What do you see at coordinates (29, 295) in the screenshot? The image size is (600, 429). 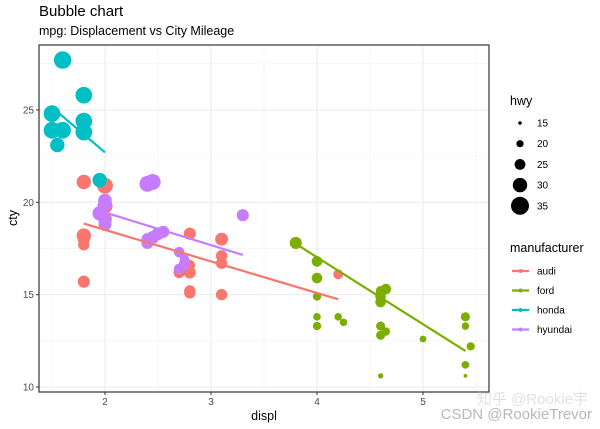 I see `y-tick-label: 15` at bounding box center [29, 295].